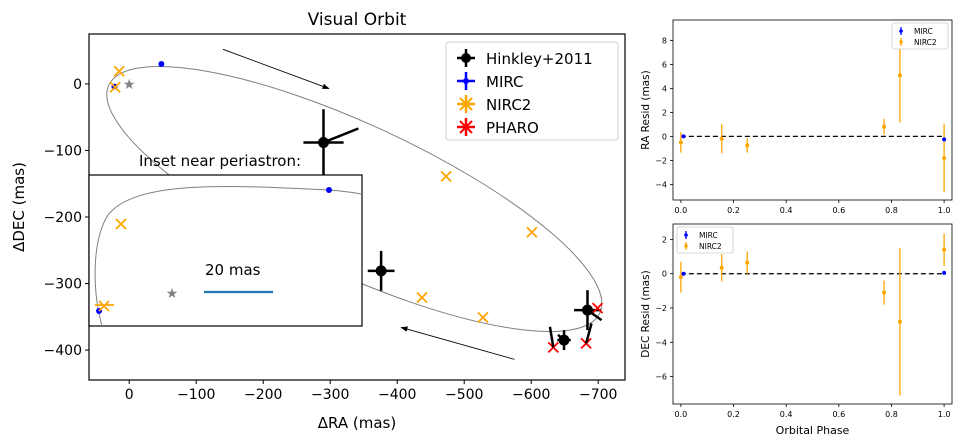  Describe the element at coordinates (77, 85) in the screenshot. I see `y-tick-label: 0` at that location.